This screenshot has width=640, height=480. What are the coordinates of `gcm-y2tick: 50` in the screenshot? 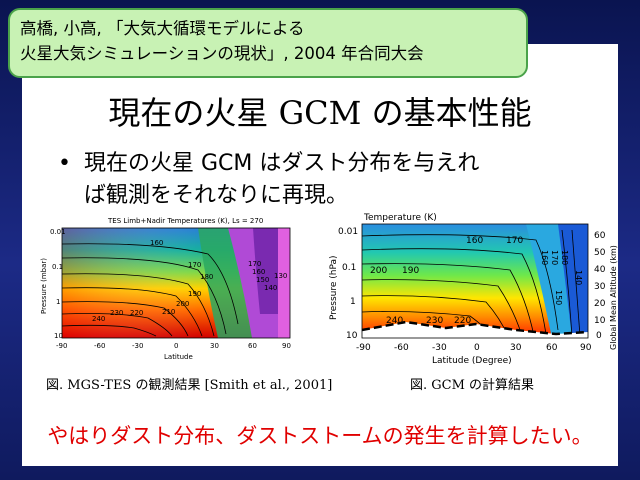 It's located at (600, 253).